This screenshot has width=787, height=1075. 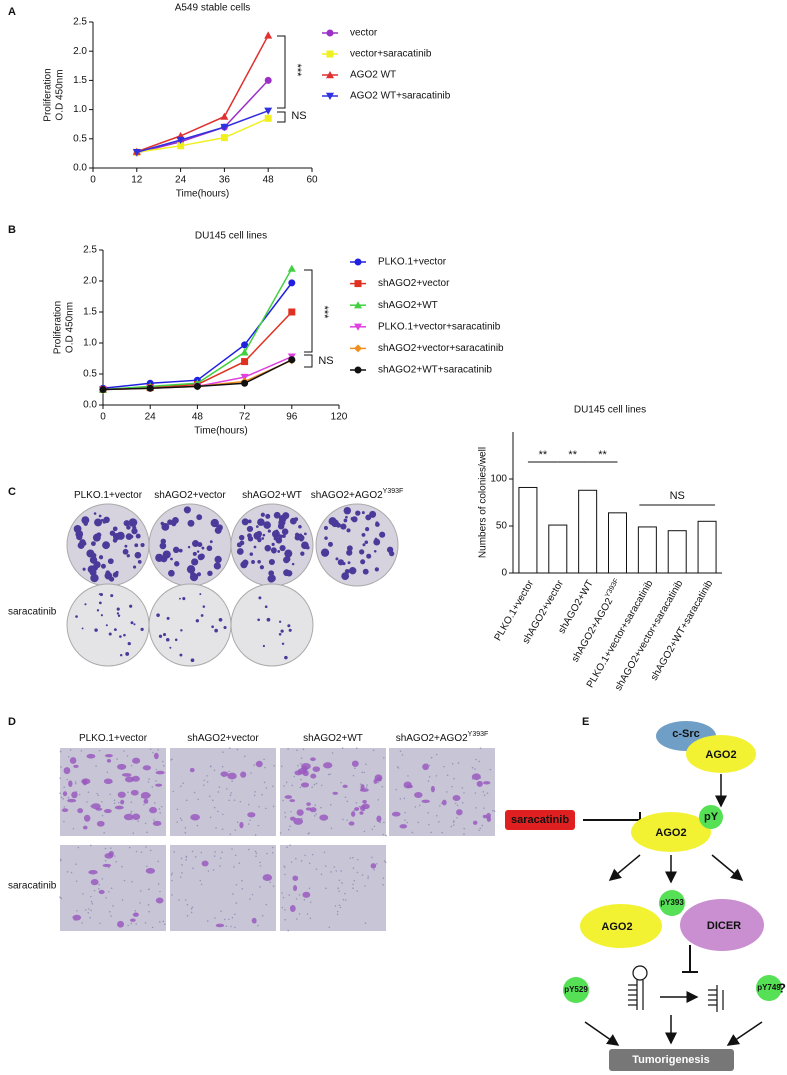 What do you see at coordinates (610, 410) in the screenshot?
I see `chart-title: DU145 cell lines` at bounding box center [610, 410].